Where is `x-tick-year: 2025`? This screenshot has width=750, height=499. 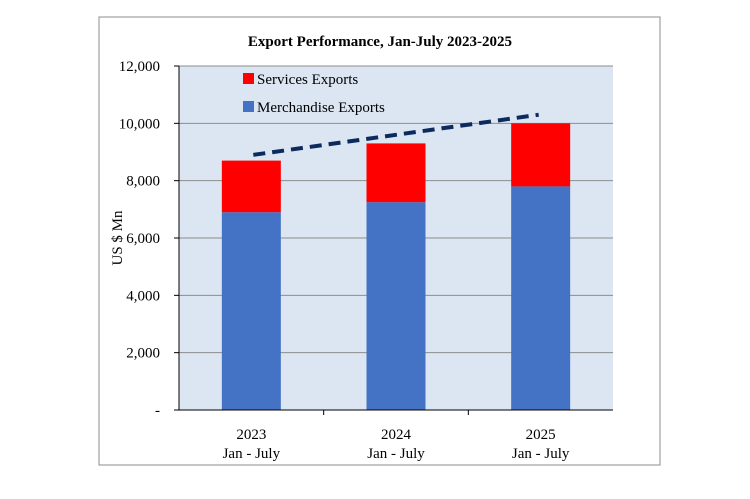 x-tick-year: 2025 is located at coordinates (541, 435).